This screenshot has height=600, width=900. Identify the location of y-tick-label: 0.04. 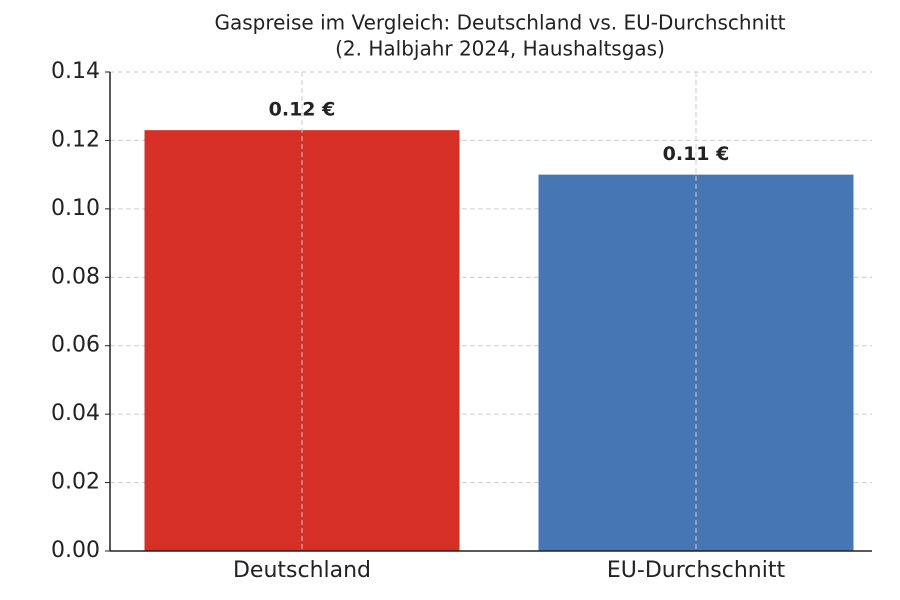
(75, 413).